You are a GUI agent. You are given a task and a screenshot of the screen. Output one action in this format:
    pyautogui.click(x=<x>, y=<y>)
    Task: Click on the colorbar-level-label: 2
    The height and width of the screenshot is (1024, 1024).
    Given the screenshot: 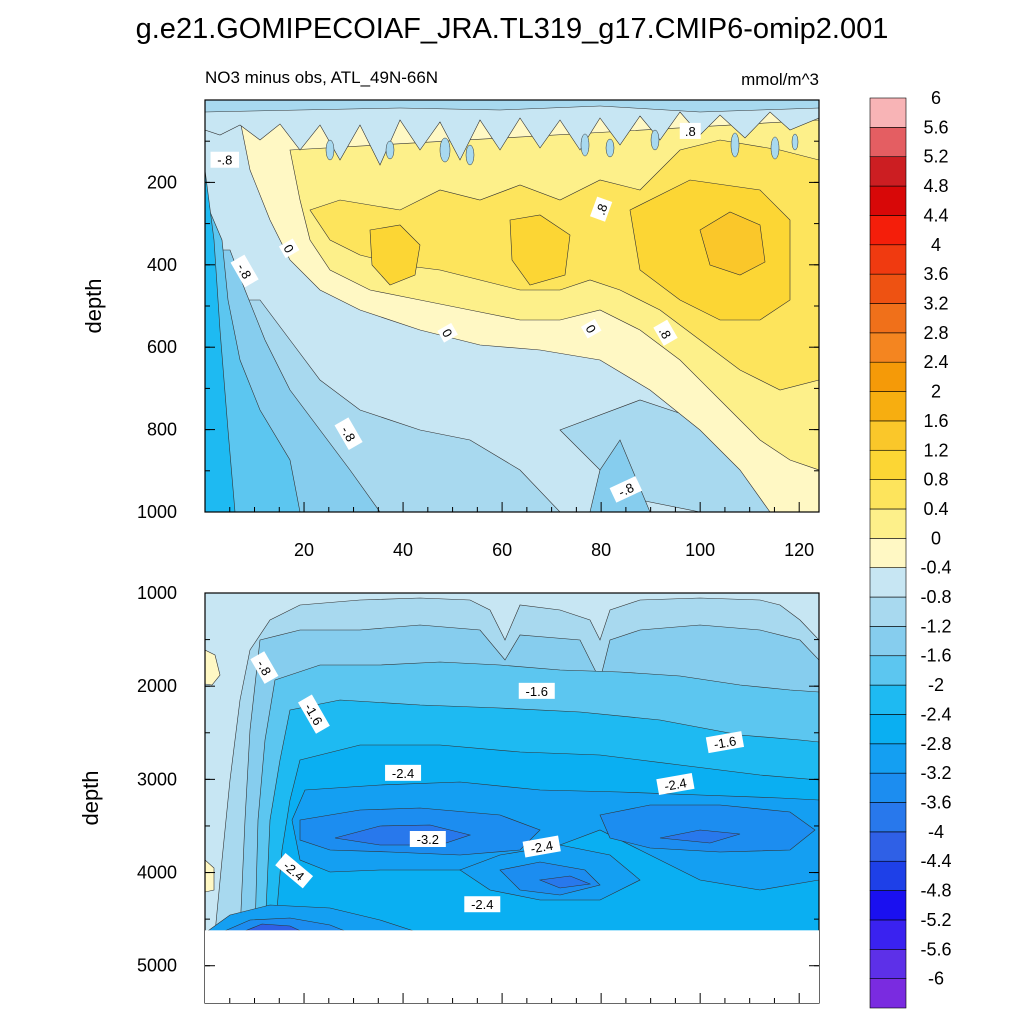 What is the action you would take?
    pyautogui.click(x=936, y=392)
    